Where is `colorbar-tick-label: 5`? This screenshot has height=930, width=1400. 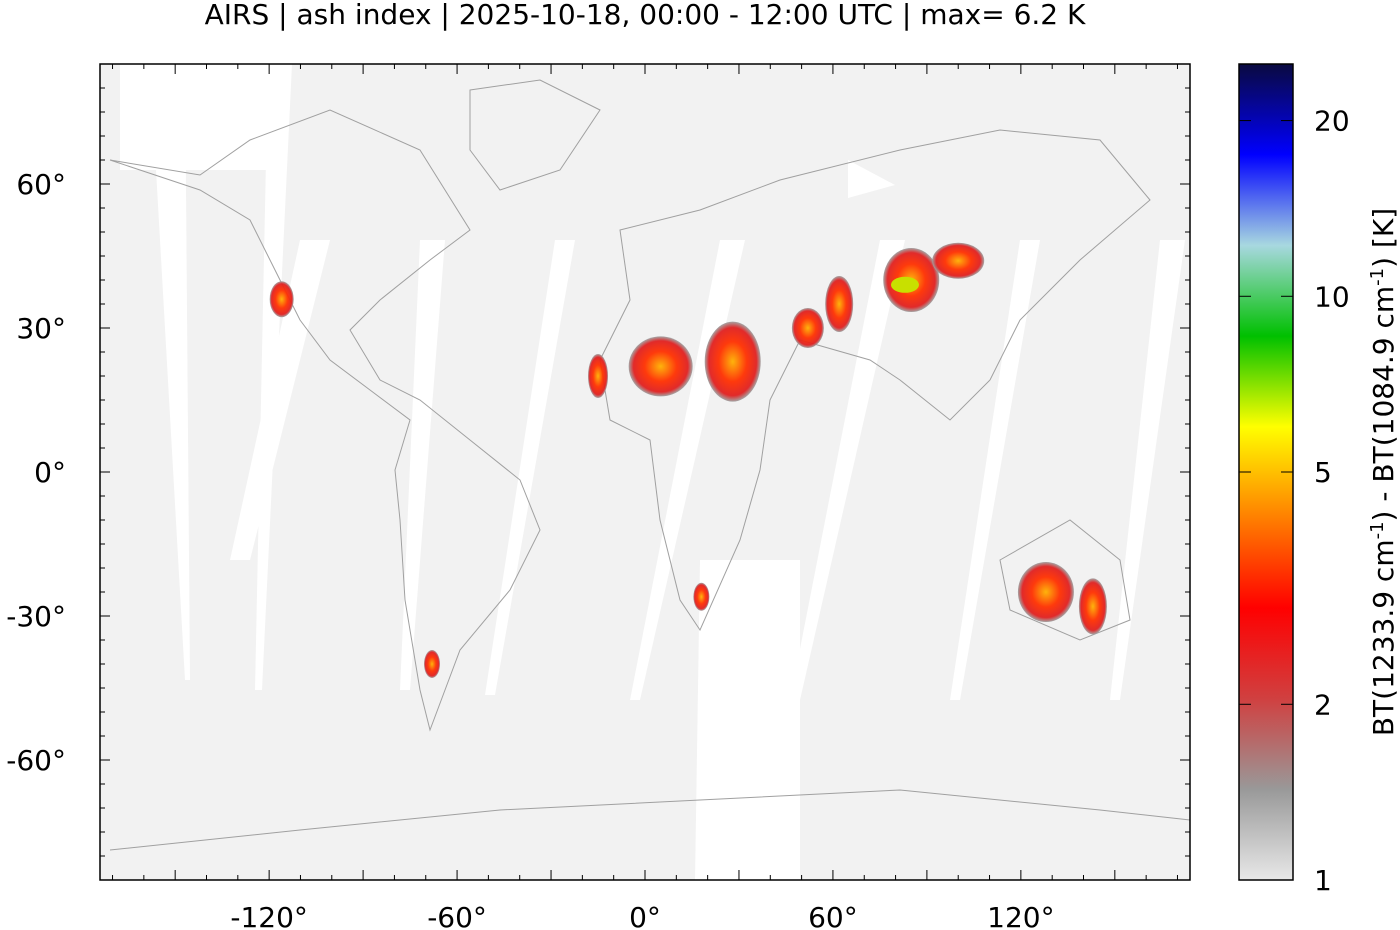
colorbar-tick-label: 5 is located at coordinates (1323, 472).